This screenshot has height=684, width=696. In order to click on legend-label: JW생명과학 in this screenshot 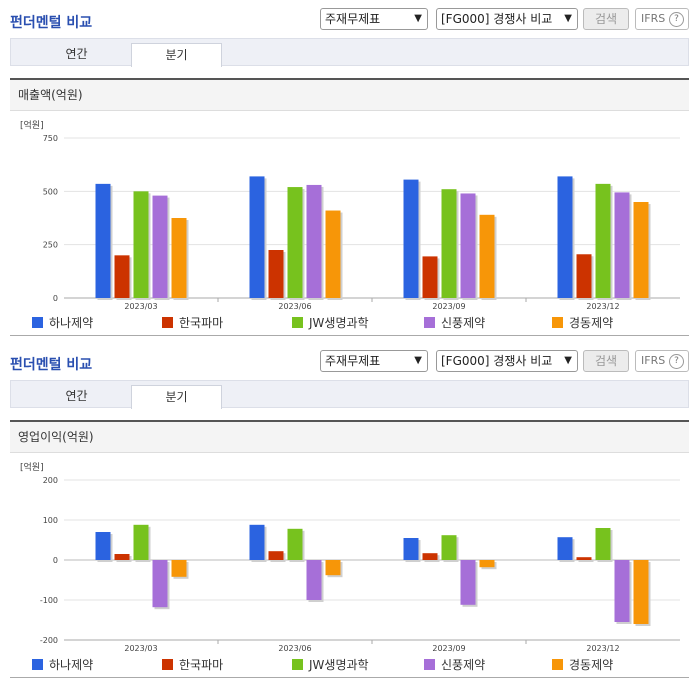, I will do `click(339, 665)`.